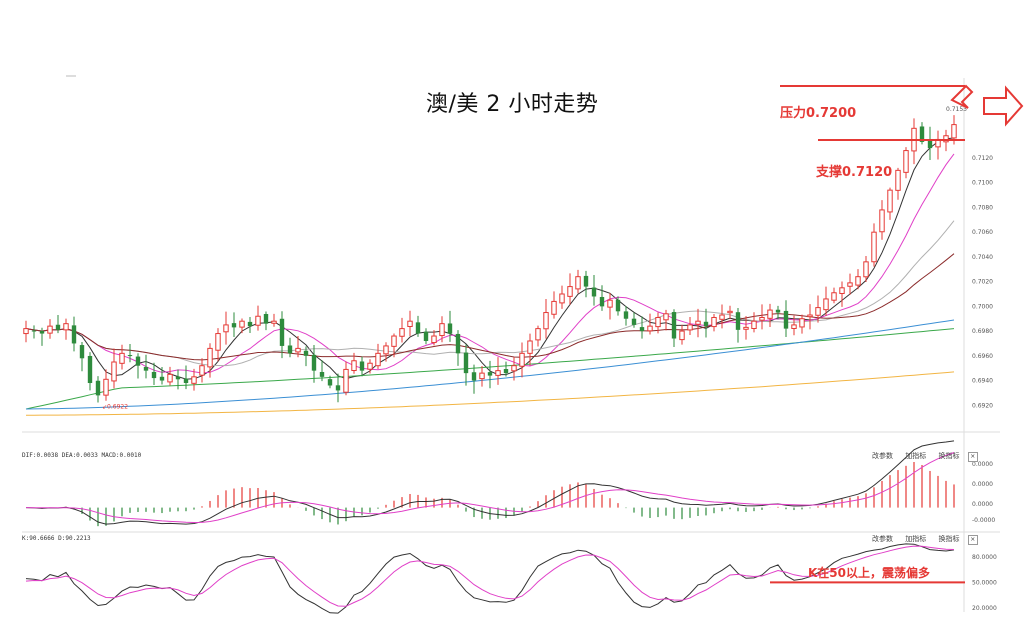  Describe the element at coordinates (882, 539) in the screenshot. I see `kdj-edit-params-button: 改参数` at that location.